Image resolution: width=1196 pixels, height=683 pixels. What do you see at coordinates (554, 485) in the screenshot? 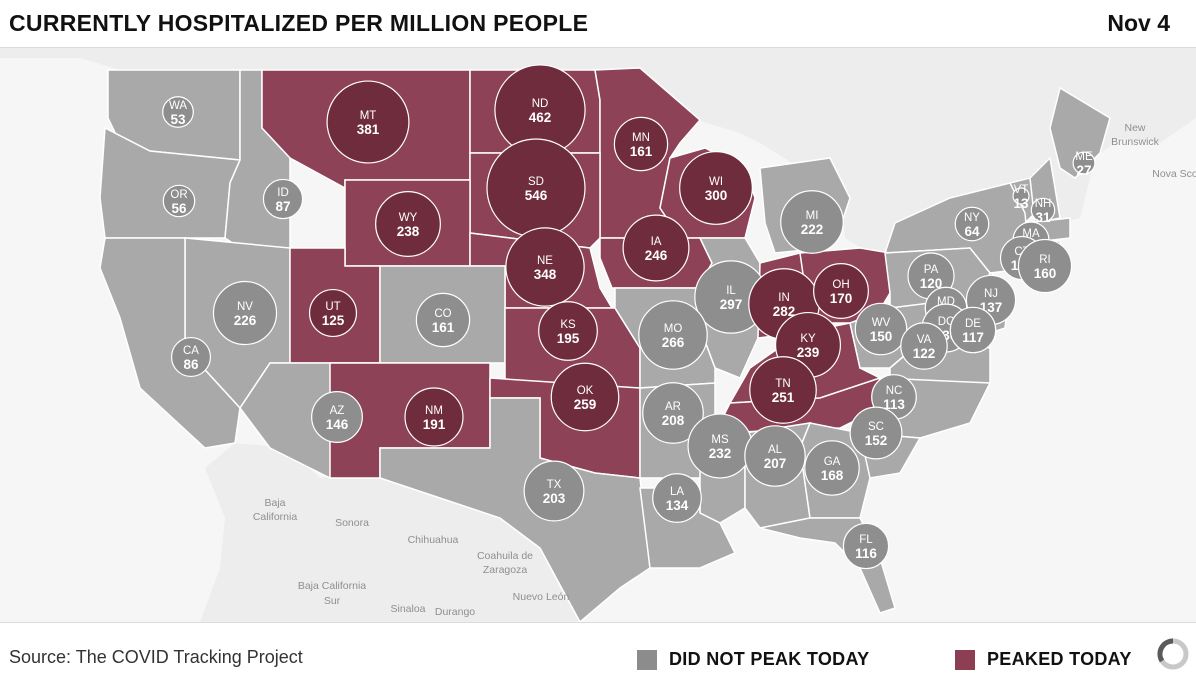
I see `state-abbr-label: TX` at bounding box center [554, 485].